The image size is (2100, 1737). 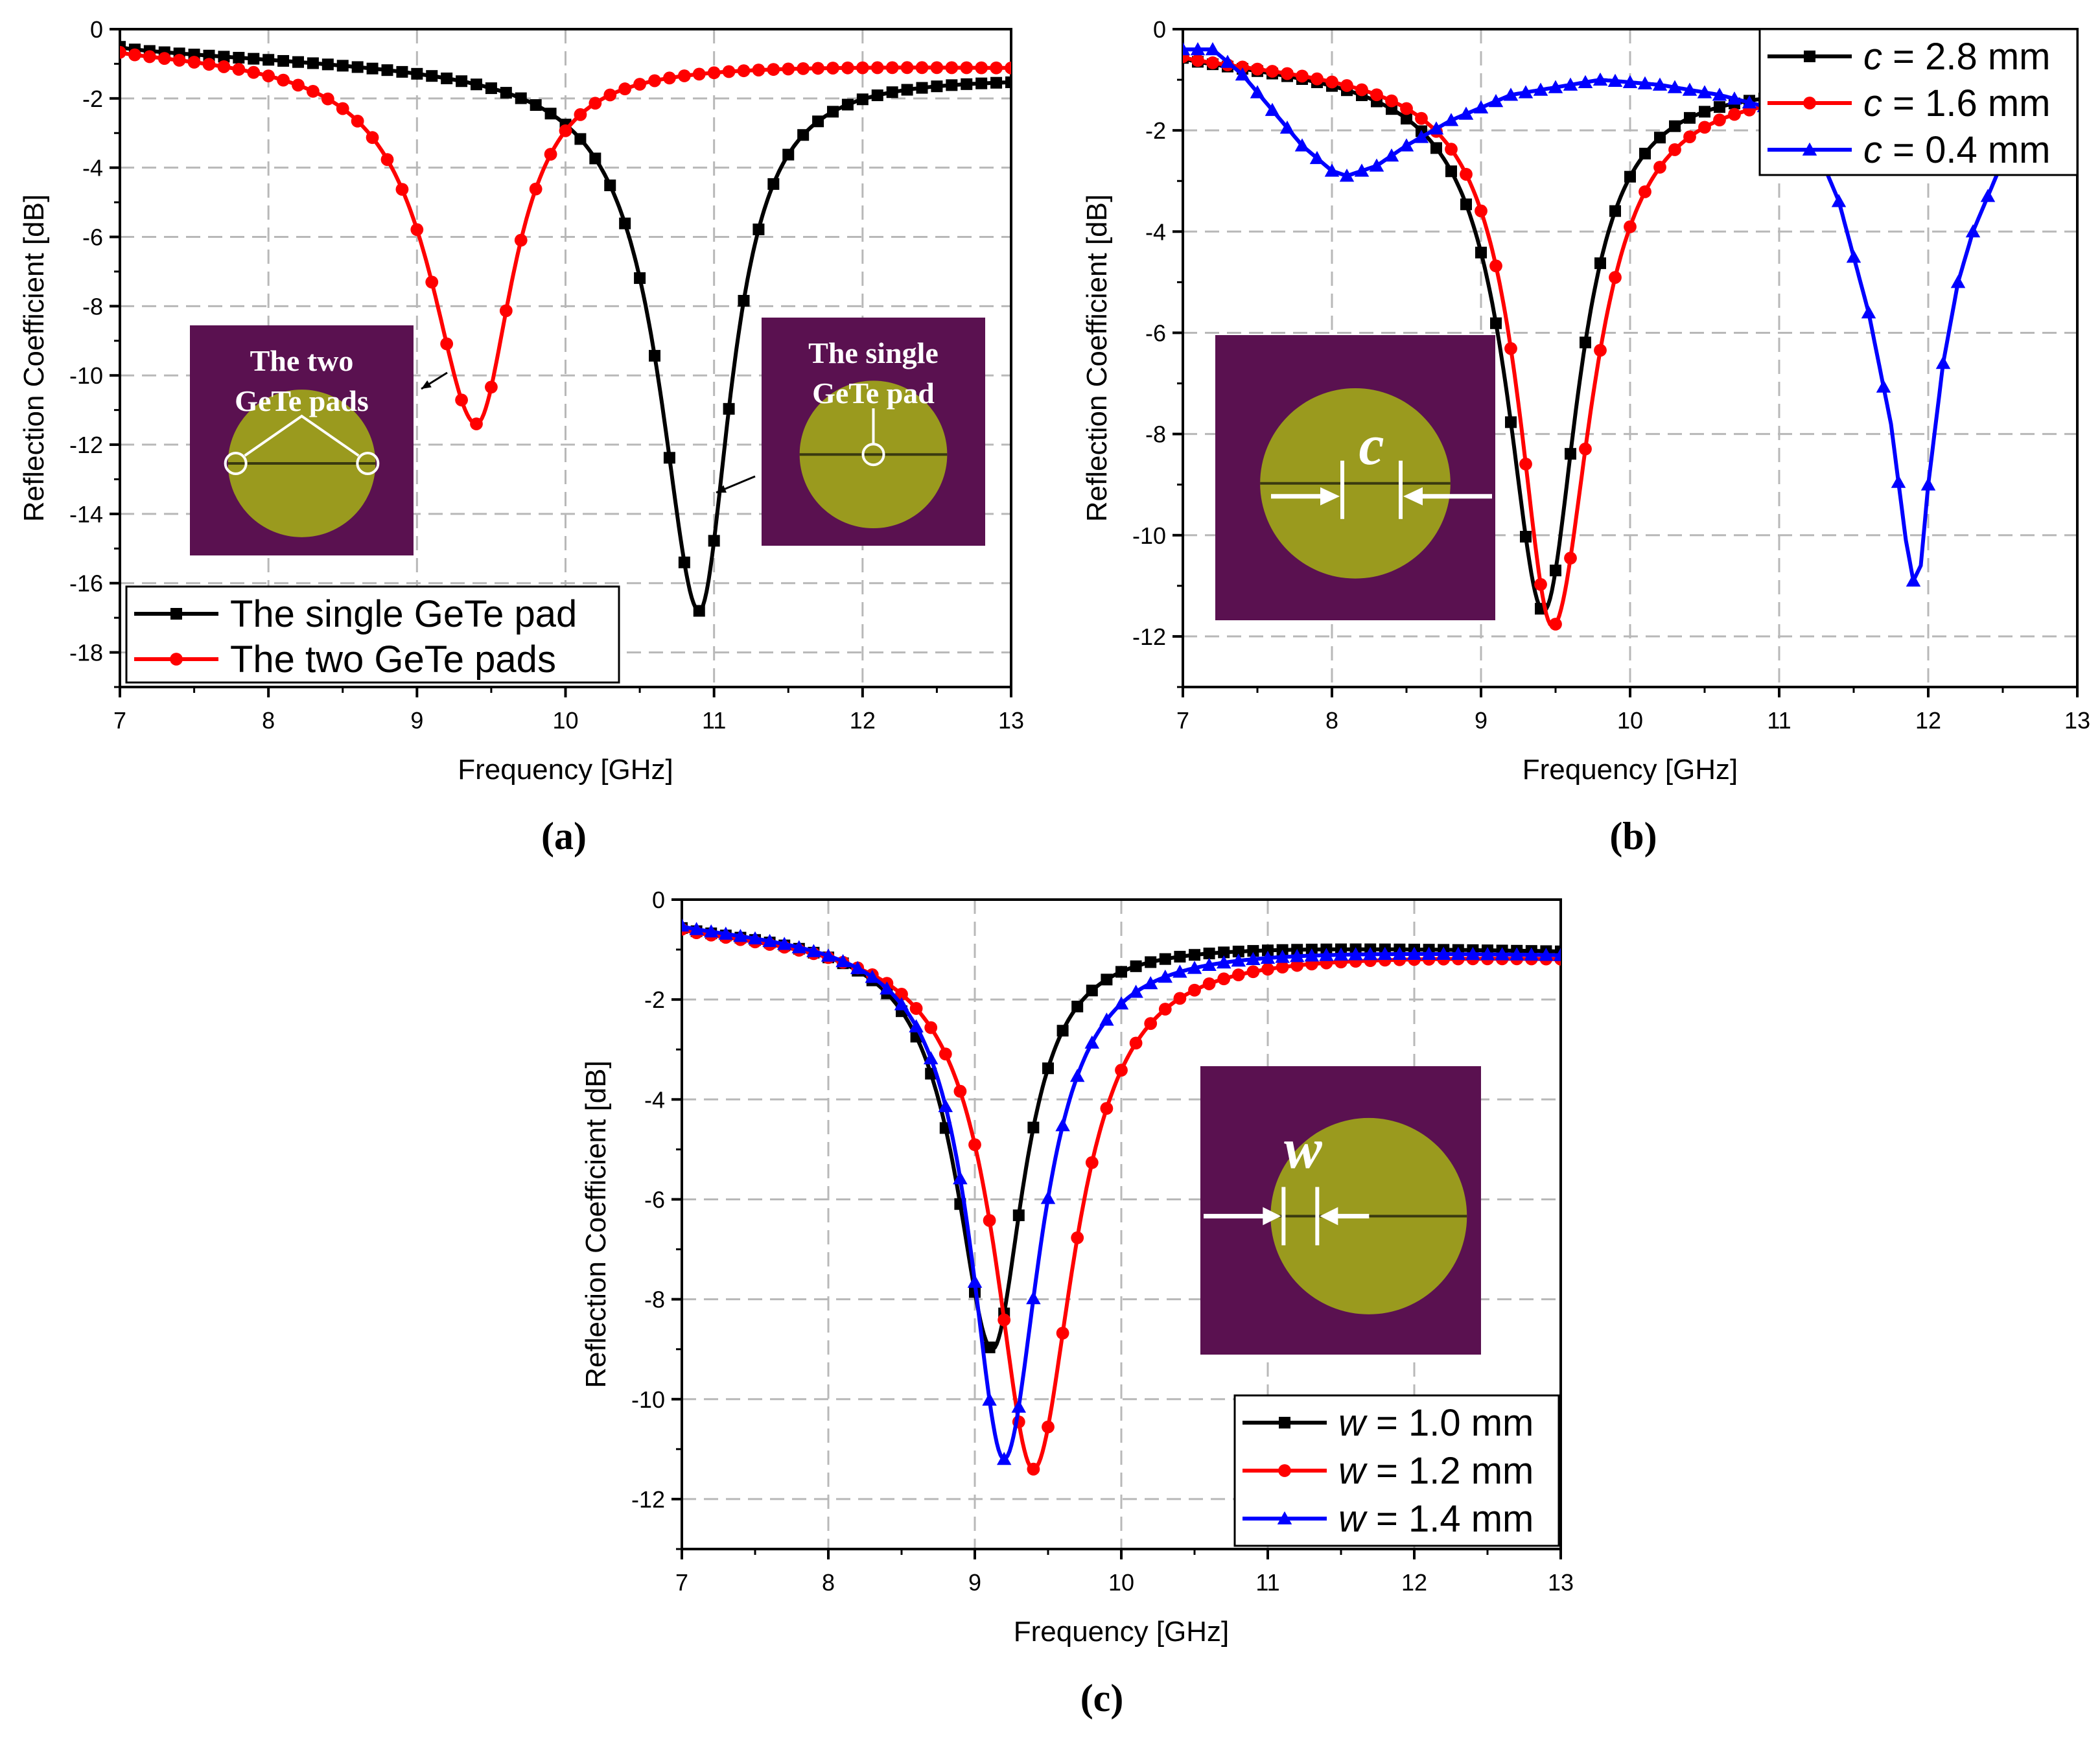 I want to click on legend-label-2: w = 1.4 mm, so click(x=1436, y=1519).